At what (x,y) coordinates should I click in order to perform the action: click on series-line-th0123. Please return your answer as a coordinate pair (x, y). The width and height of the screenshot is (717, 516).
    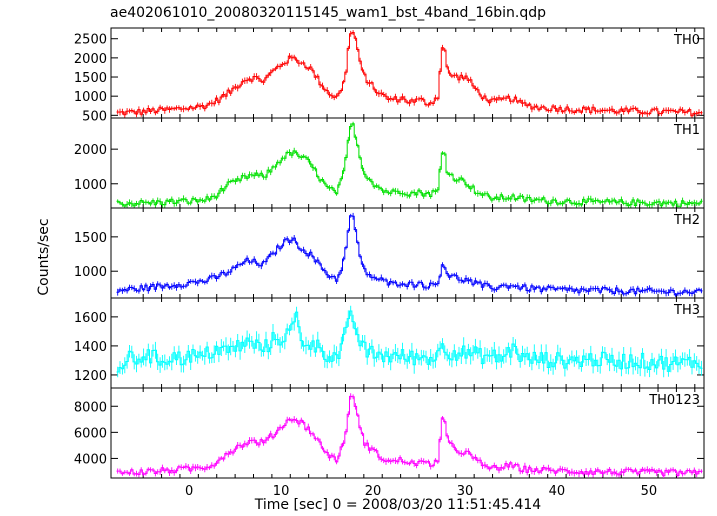
    Looking at the image, I should click on (409, 436).